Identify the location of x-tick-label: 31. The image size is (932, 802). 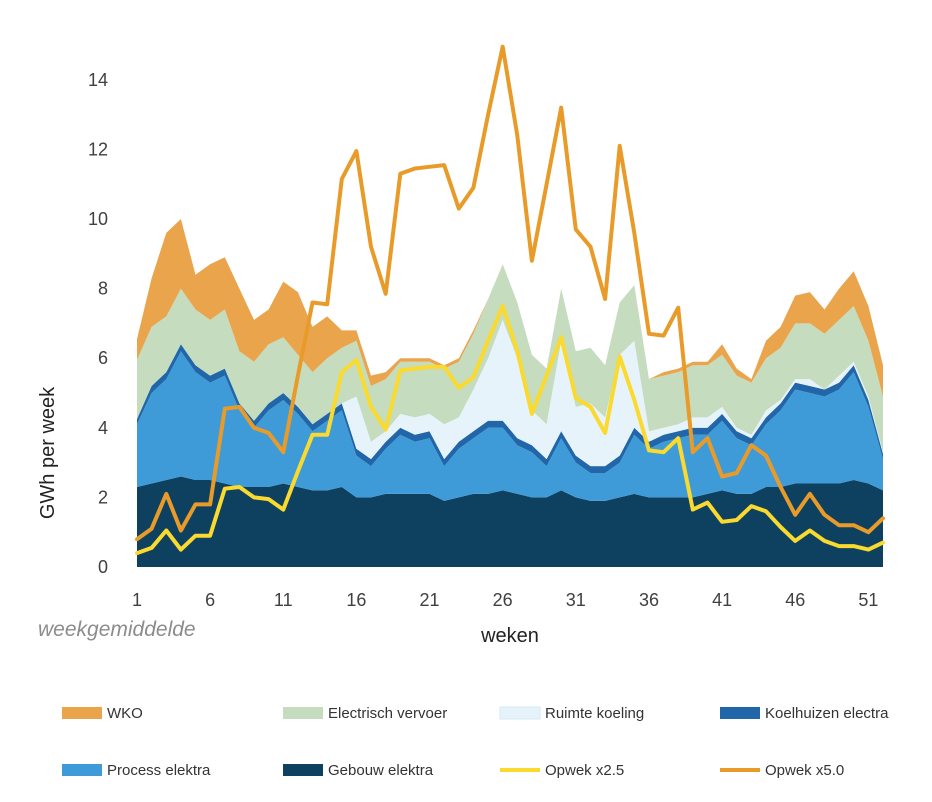
(576, 600).